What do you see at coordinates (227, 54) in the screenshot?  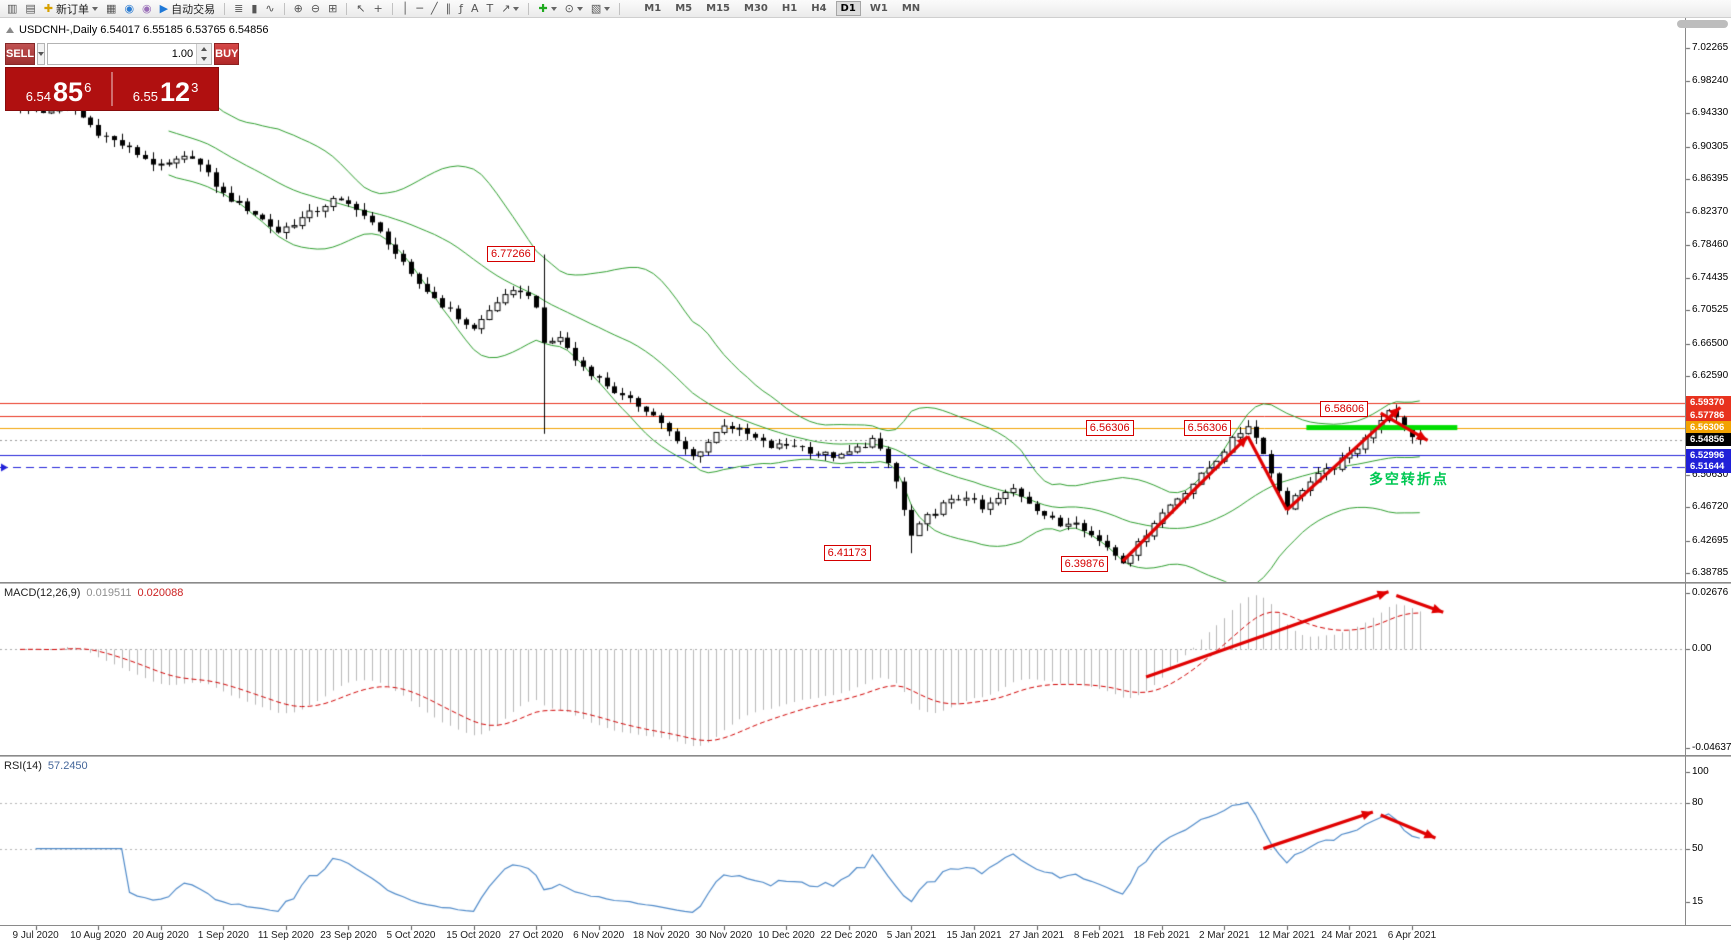 I see `buy-button: BUY` at bounding box center [227, 54].